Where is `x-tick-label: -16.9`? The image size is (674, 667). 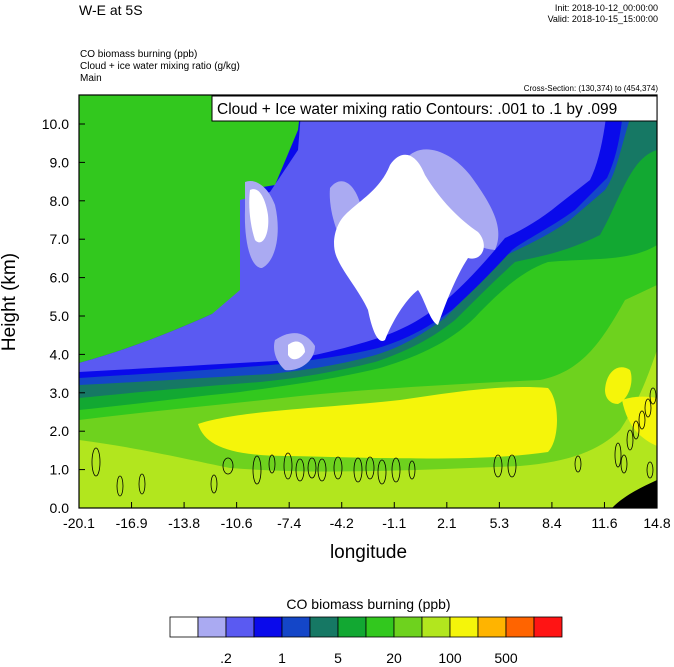 x-tick-label: -16.9 is located at coordinates (132, 523).